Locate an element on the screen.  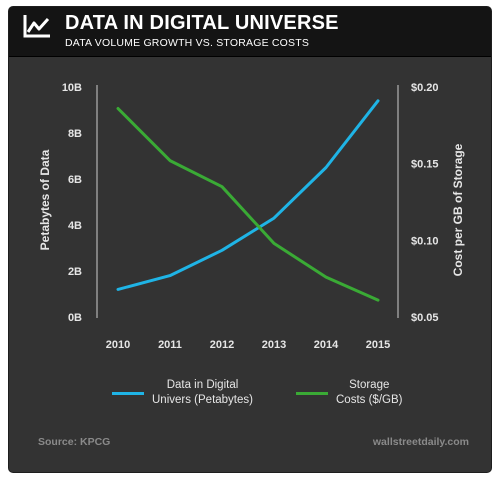
x-tick: 2011 is located at coordinates (170, 345).